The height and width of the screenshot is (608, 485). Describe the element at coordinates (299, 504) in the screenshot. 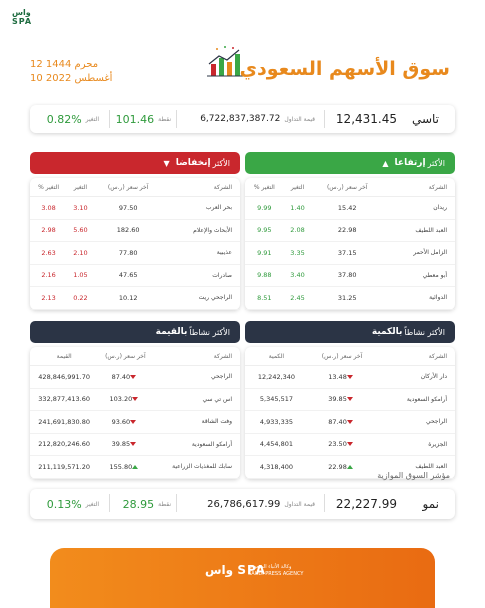

I see `nomu-turnover-label: قيمة التداول` at that location.